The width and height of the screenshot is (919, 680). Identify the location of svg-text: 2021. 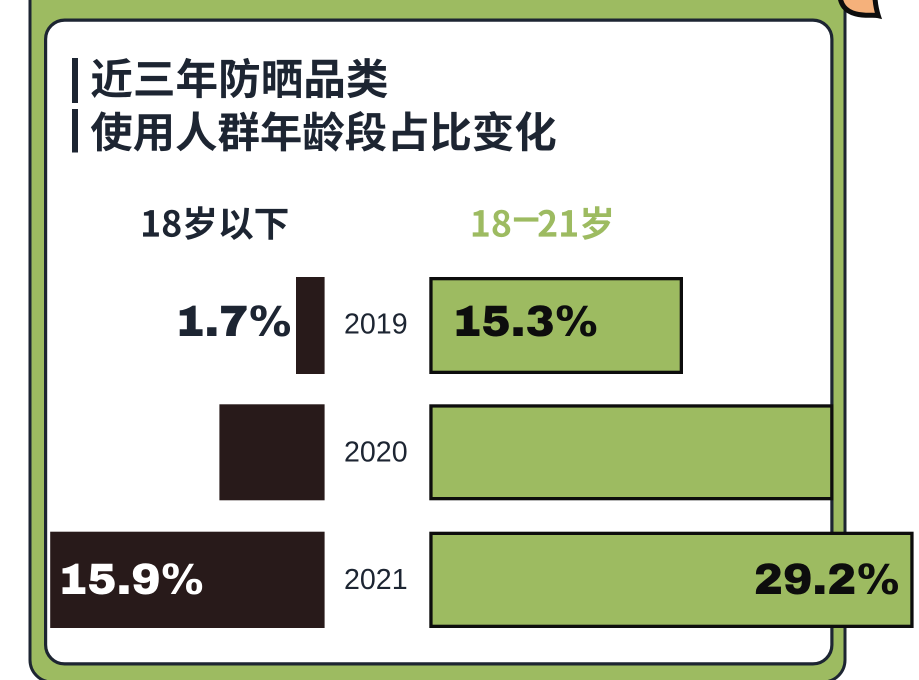
(376, 580).